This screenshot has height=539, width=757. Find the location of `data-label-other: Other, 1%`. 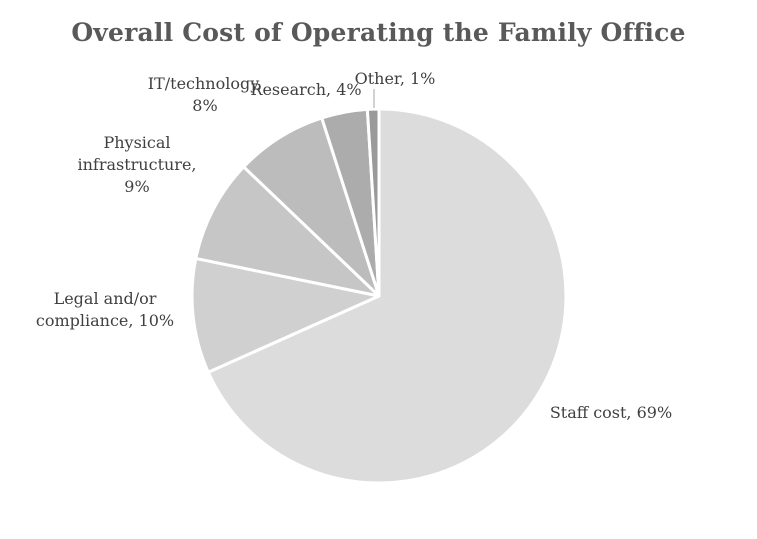

data-label-other: Other, 1% is located at coordinates (395, 78).